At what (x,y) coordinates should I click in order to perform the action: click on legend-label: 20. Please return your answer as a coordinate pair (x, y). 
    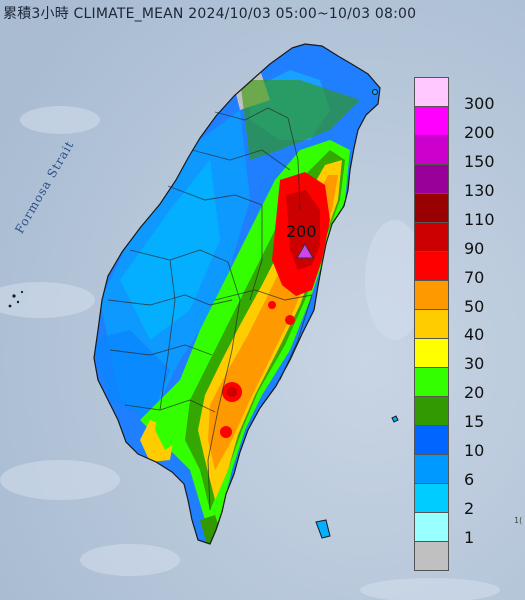
    Looking at the image, I should click on (474, 393).